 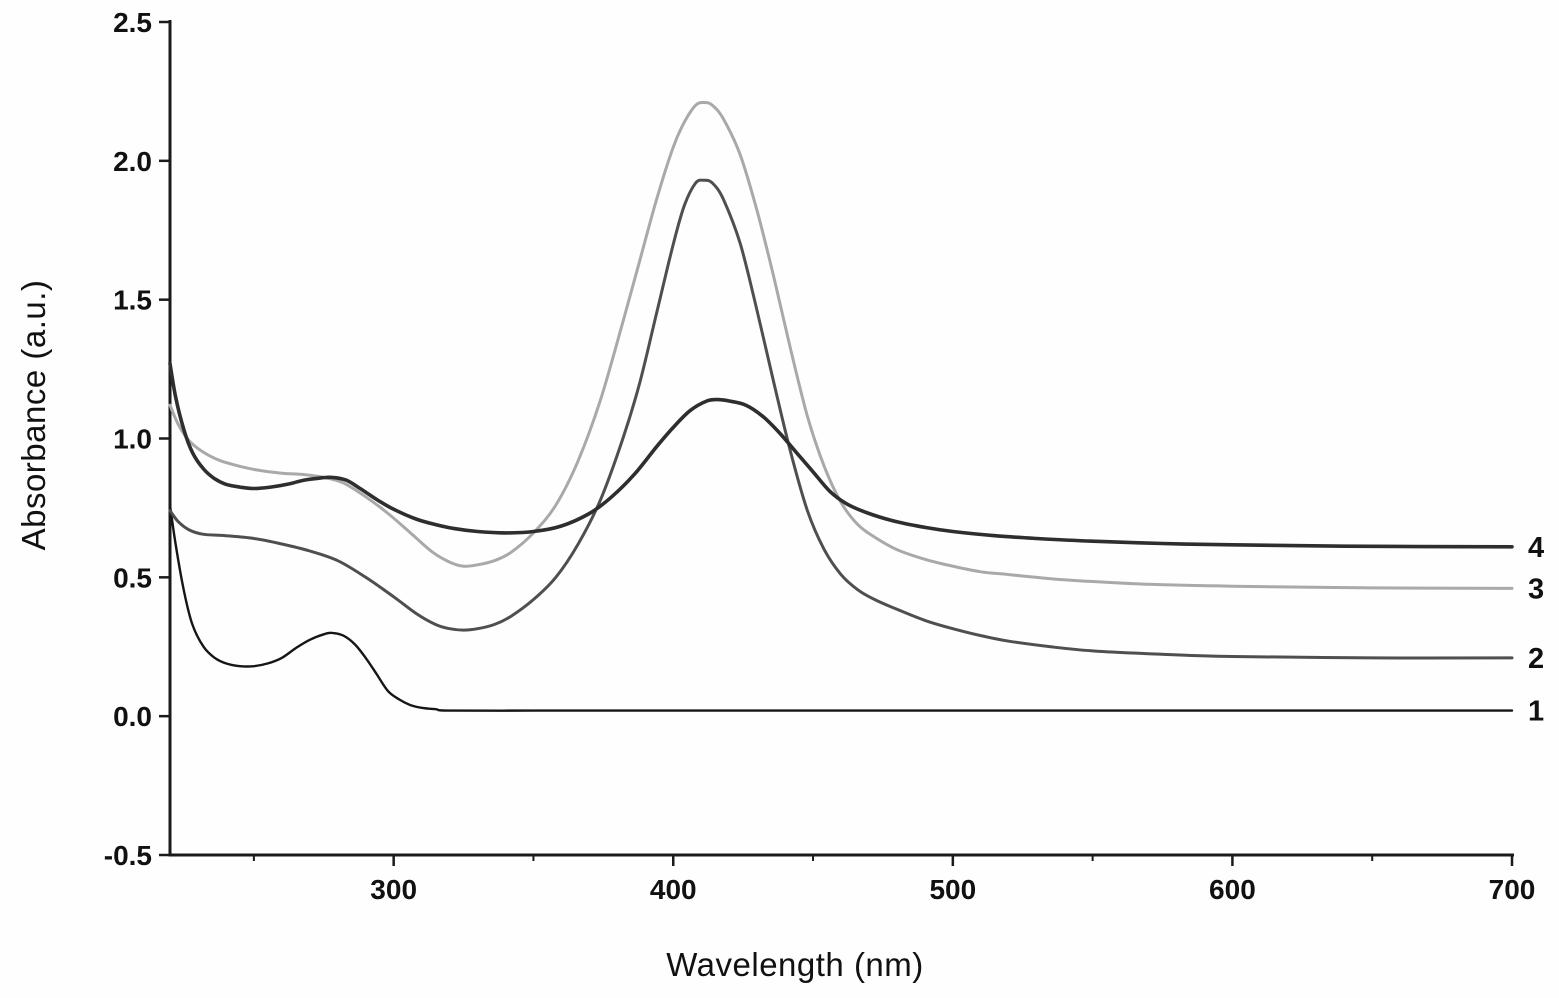 I want to click on y-tick-label: 0.0, so click(x=132, y=716).